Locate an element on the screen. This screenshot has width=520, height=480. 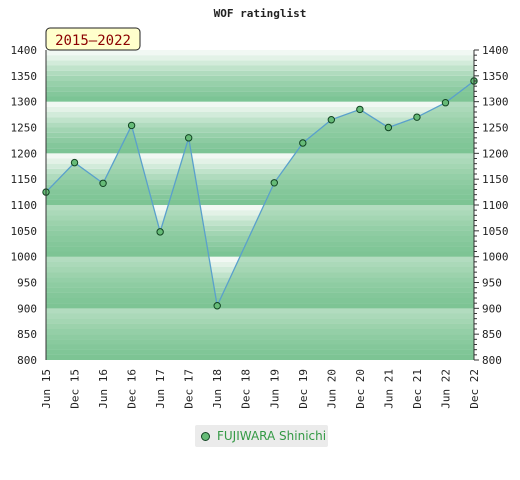
legend: FUJIWARA Shinichi is located at coordinates (261, 436).